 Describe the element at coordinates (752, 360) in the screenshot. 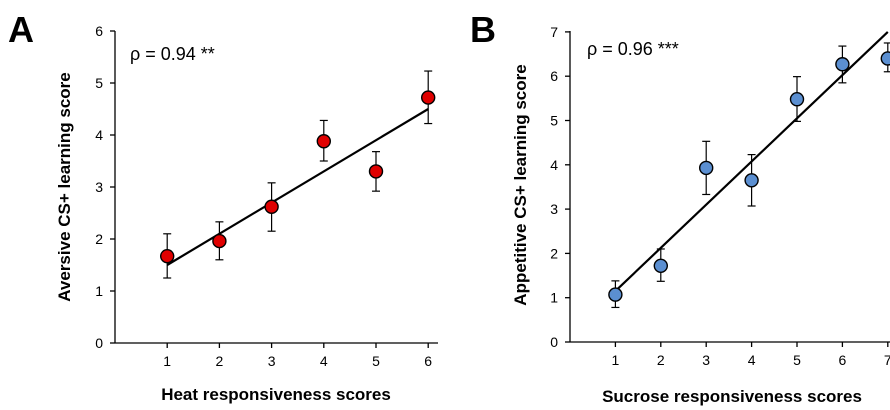

I see `panel-b-x-tick-label: 4` at that location.